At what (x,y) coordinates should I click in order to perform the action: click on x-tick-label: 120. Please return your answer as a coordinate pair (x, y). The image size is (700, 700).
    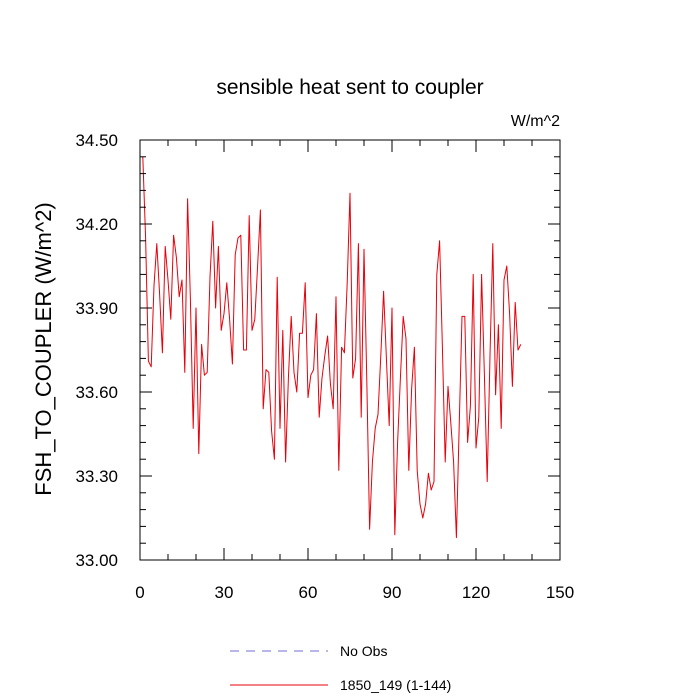
    Looking at the image, I should click on (476, 592).